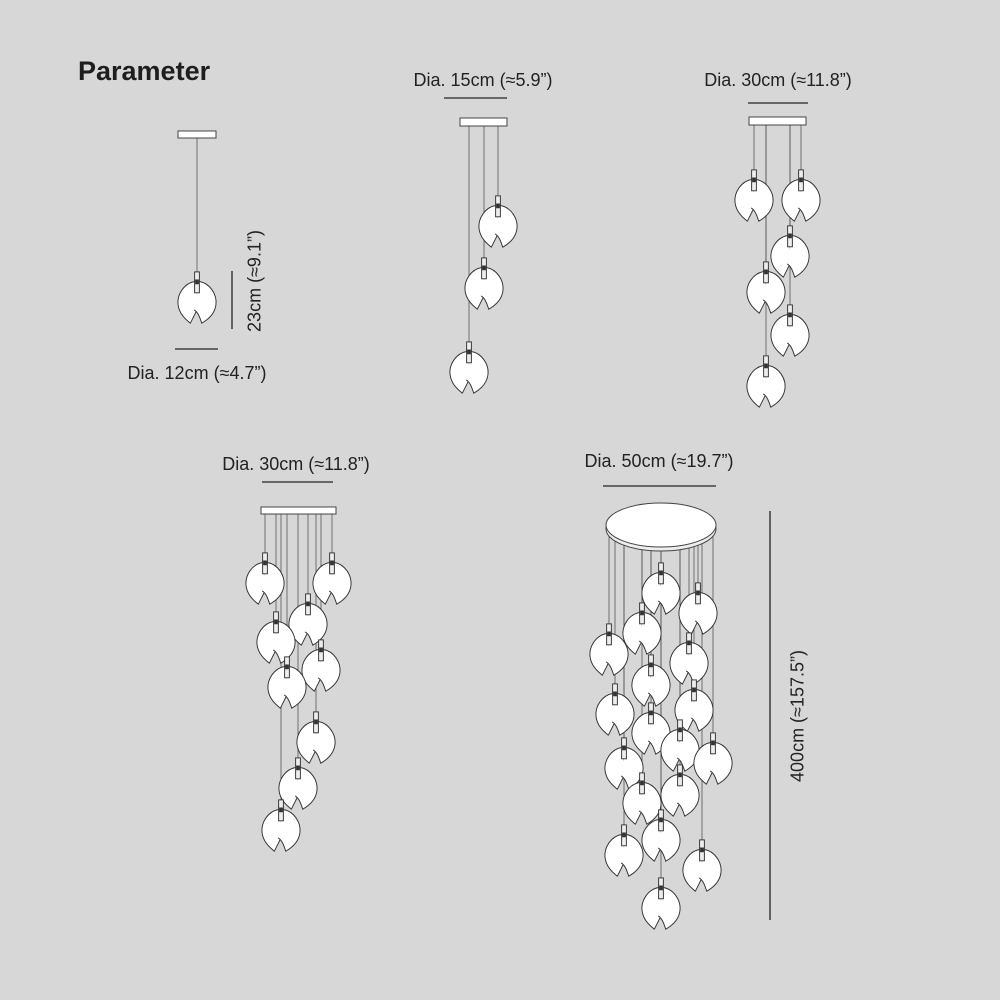 The width and height of the screenshot is (1000, 1000). Describe the element at coordinates (197, 373) in the screenshot. I see `model-1-diameter-label: Dia. 12cm (≈4.7”)` at that location.